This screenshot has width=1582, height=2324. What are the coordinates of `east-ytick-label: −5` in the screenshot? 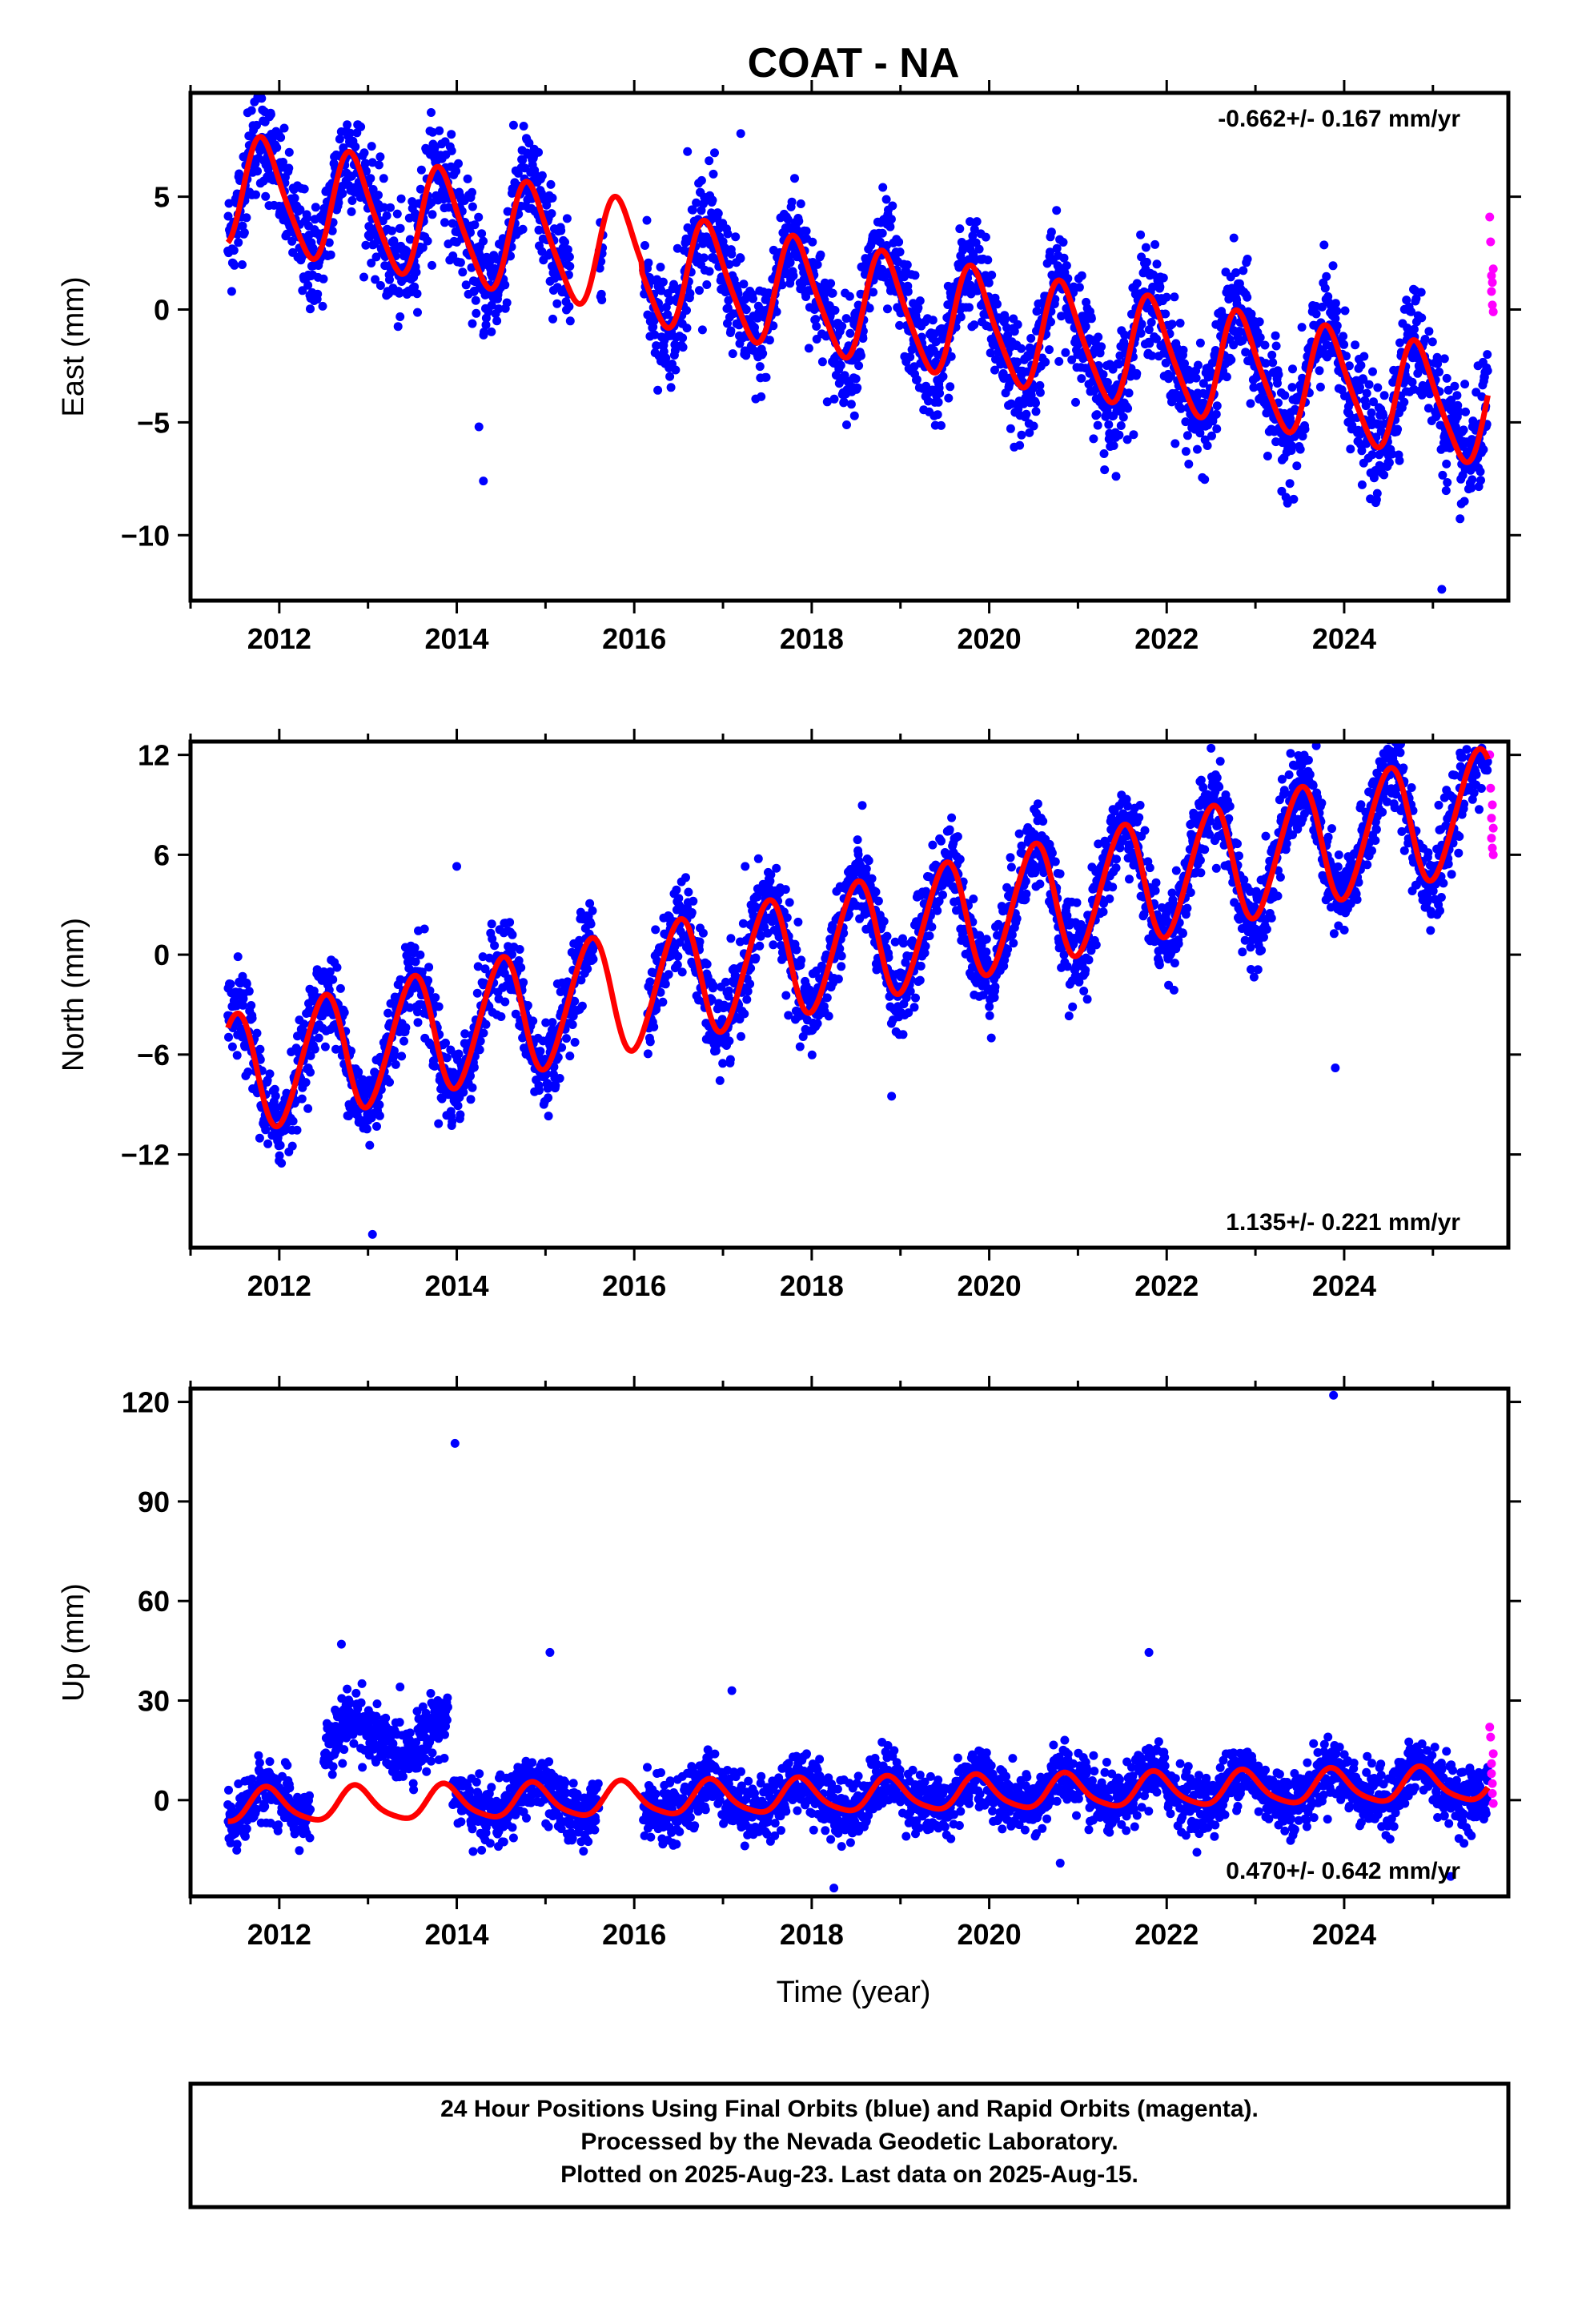 It's located at (154, 423).